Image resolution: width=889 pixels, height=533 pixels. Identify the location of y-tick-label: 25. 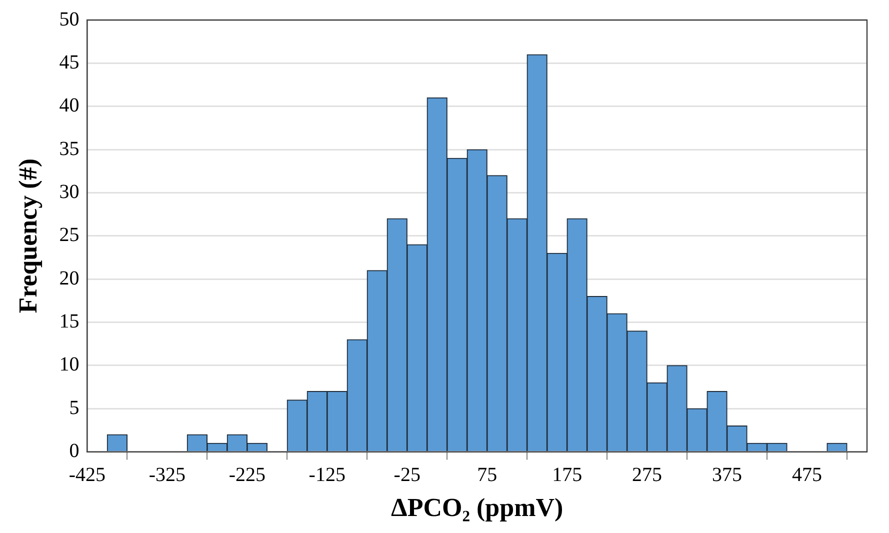
(69, 235).